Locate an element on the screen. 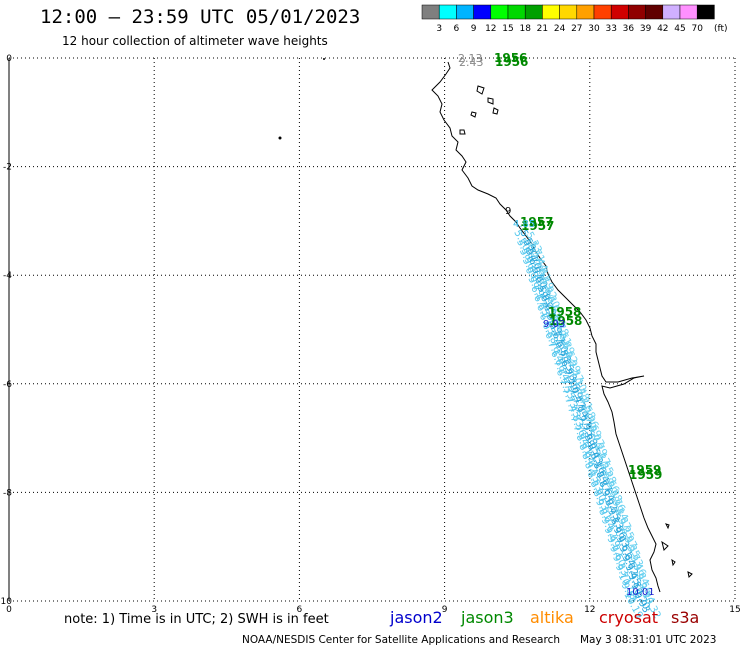 The height and width of the screenshot is (650, 740). x-tick-label: 3 is located at coordinates (154, 610).